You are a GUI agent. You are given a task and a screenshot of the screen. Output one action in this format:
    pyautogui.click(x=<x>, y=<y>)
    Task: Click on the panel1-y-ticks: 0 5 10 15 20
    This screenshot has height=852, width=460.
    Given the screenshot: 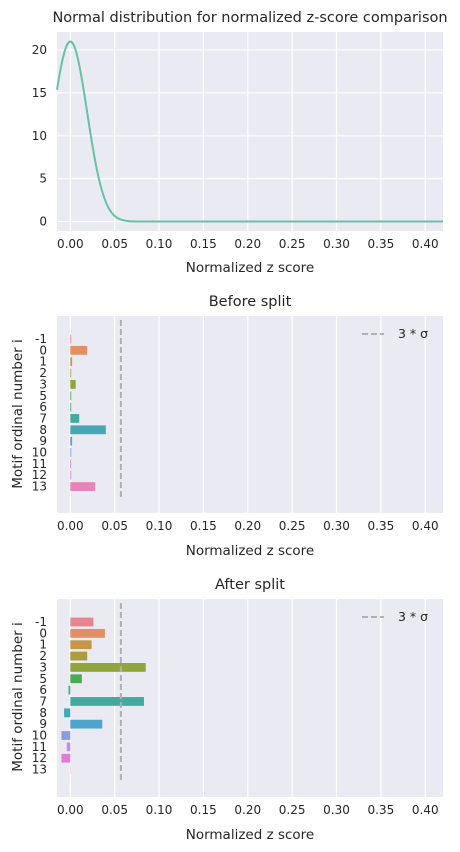 What is the action you would take?
    pyautogui.click(x=39, y=136)
    